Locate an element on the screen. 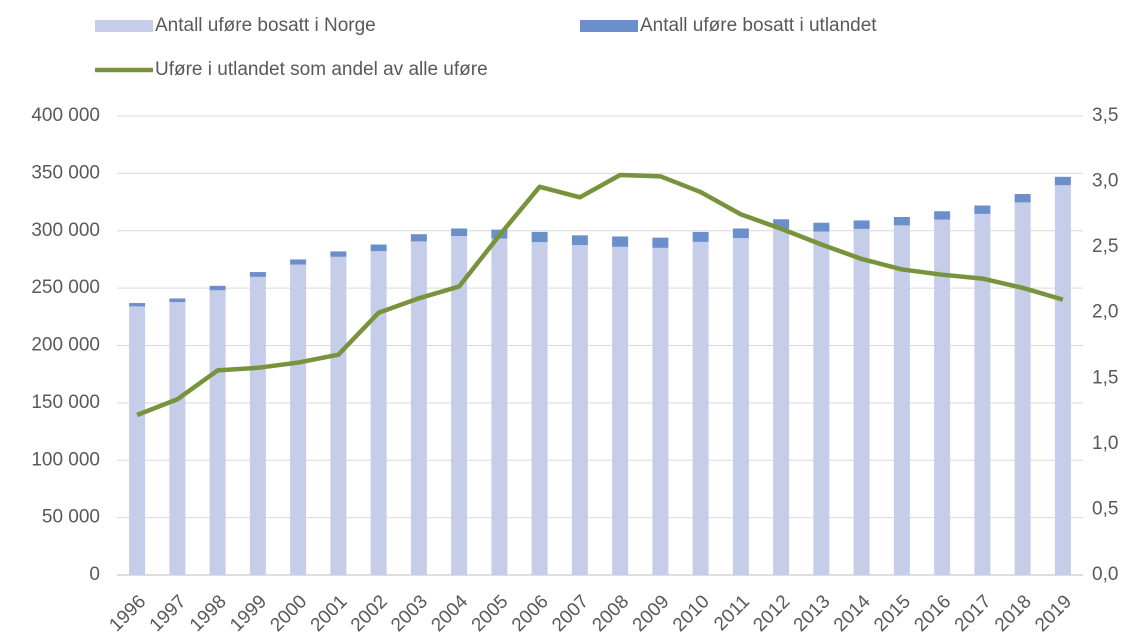 This screenshot has width=1141, height=641. y-tick-label: 300 000 is located at coordinates (65, 230).